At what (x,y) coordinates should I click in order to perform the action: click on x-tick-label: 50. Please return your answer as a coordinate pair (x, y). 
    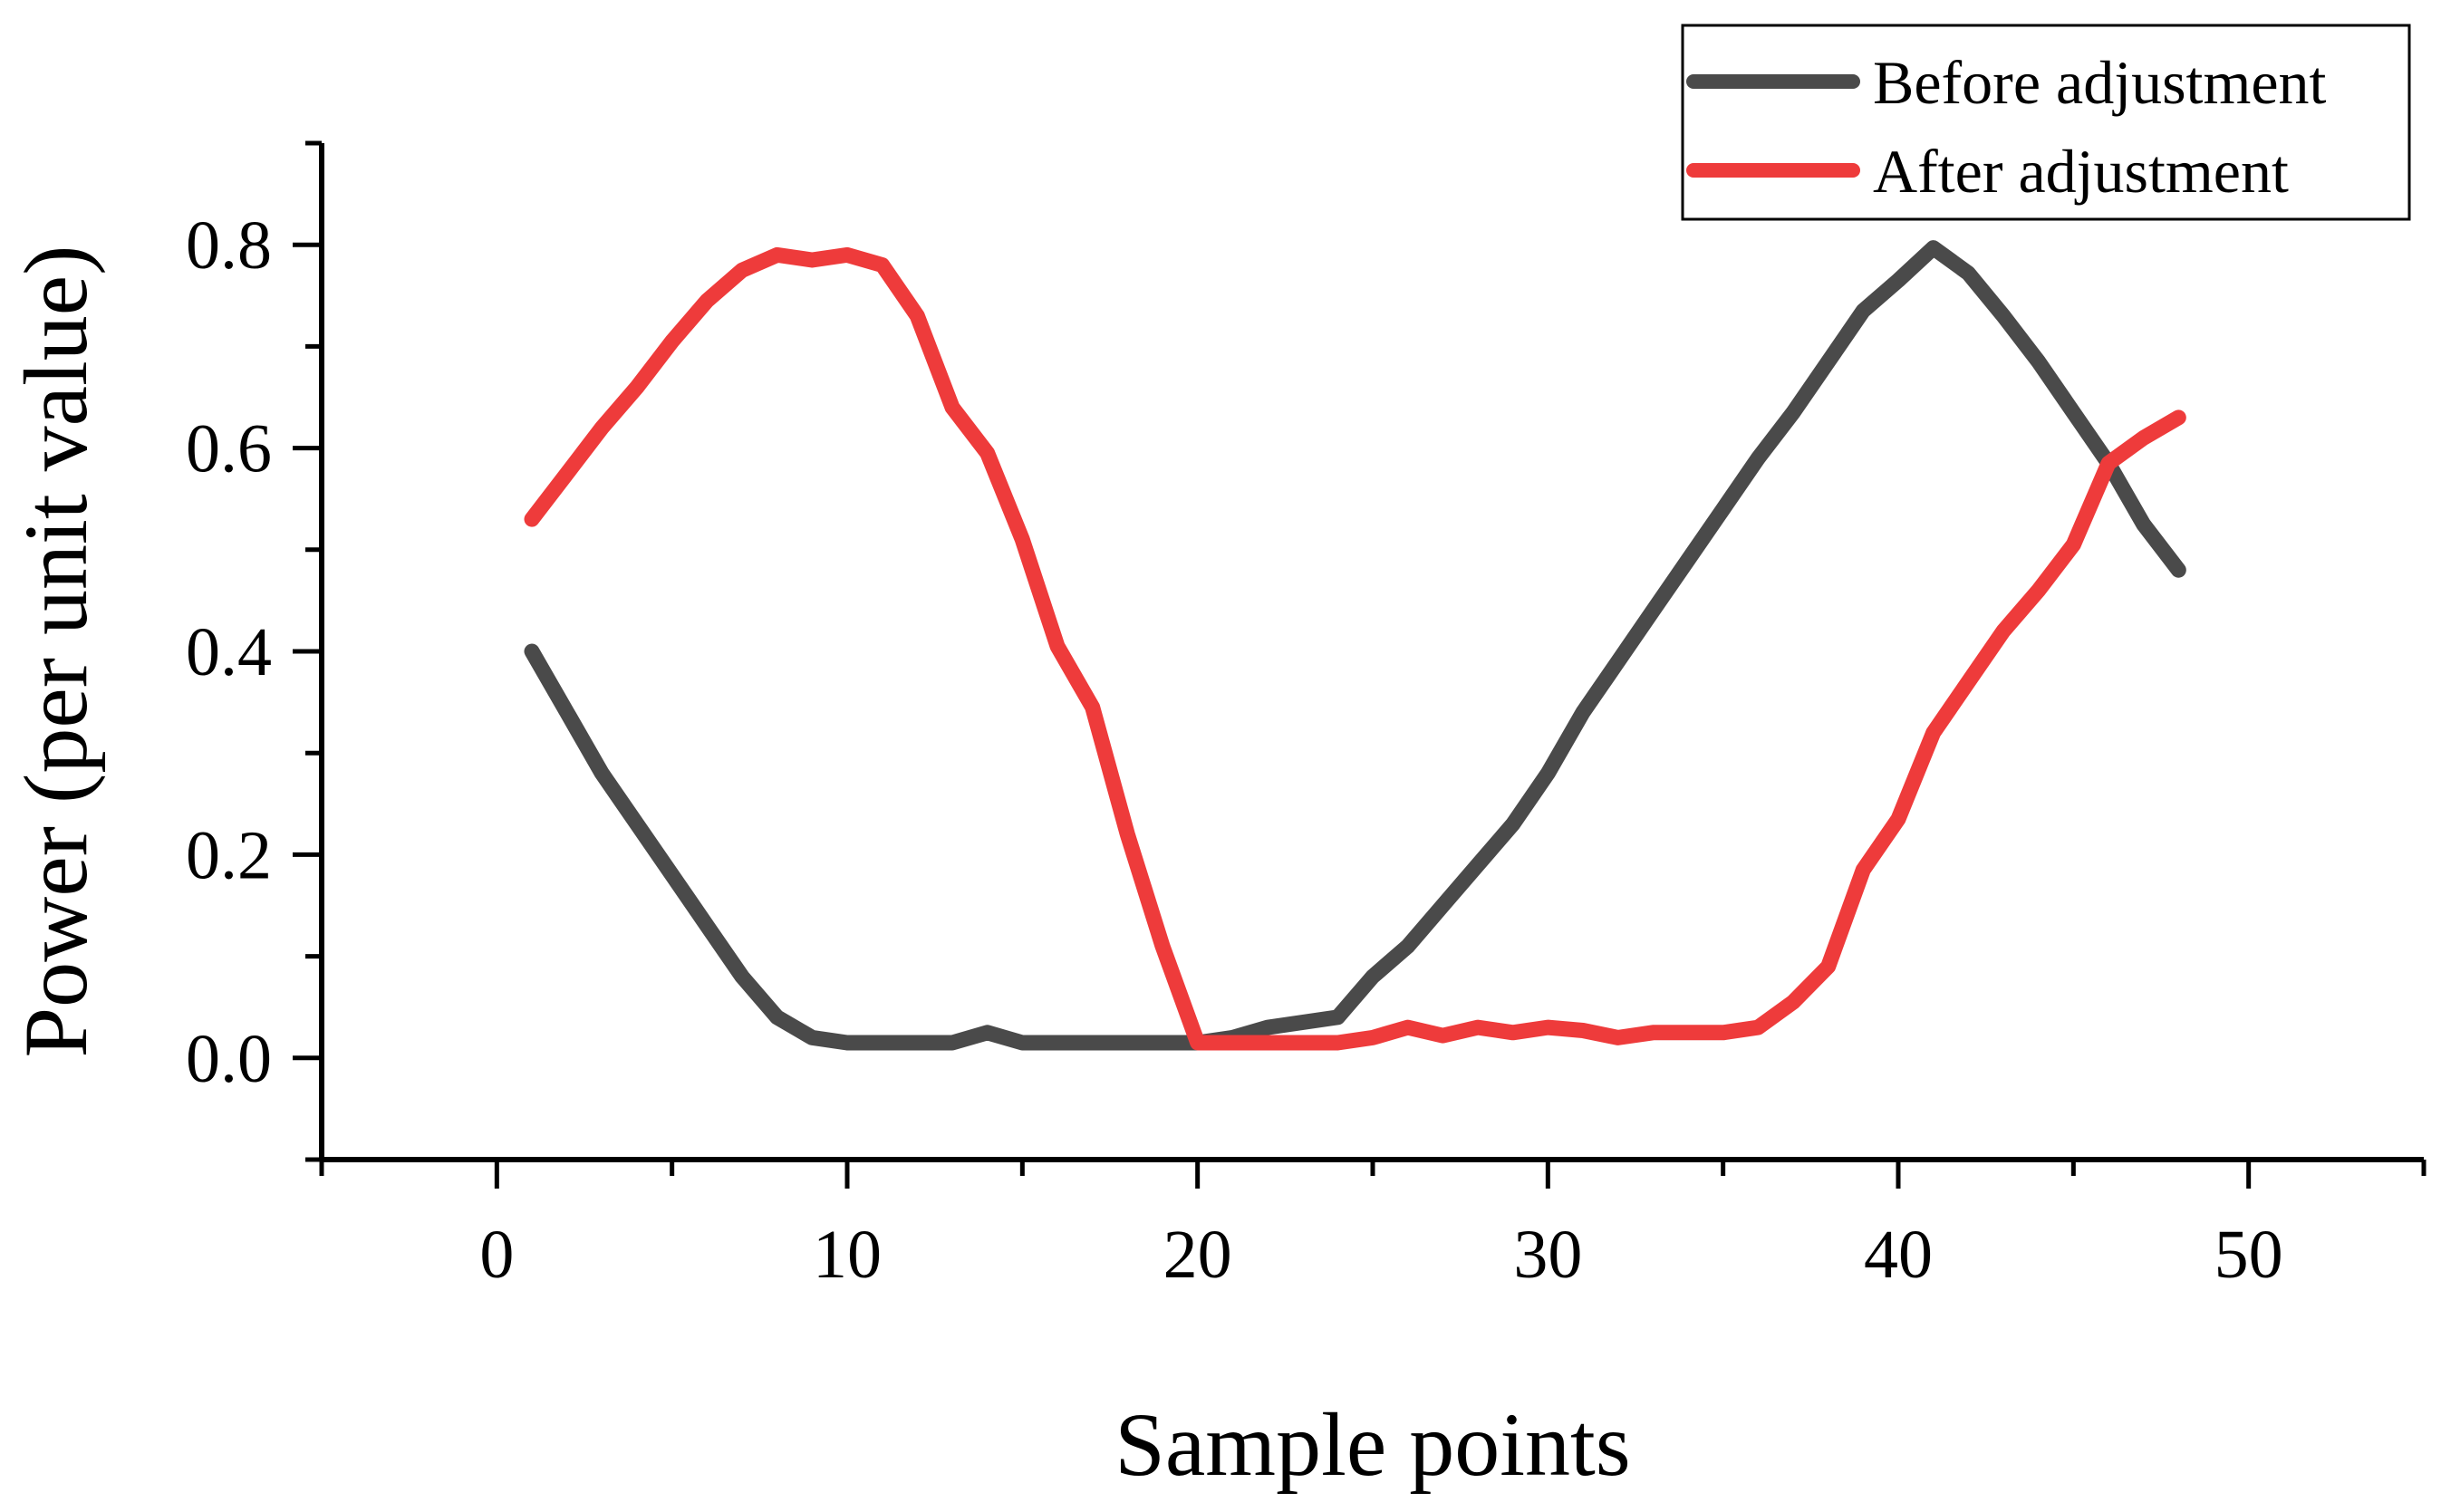
    Looking at the image, I should click on (2248, 1255).